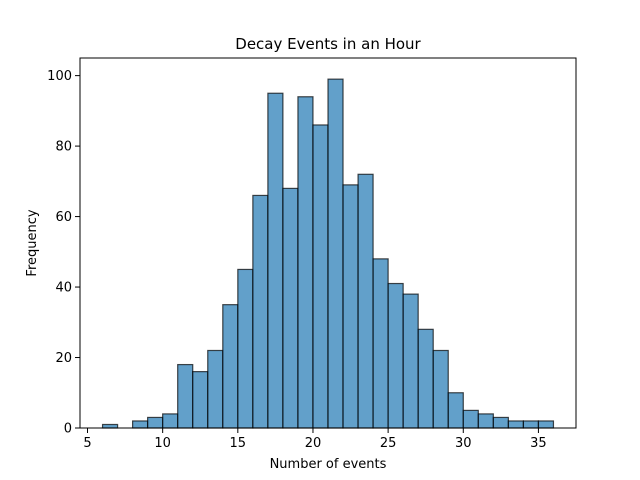 This screenshot has width=640, height=480. I want to click on x-tick-label: 25, so click(388, 443).